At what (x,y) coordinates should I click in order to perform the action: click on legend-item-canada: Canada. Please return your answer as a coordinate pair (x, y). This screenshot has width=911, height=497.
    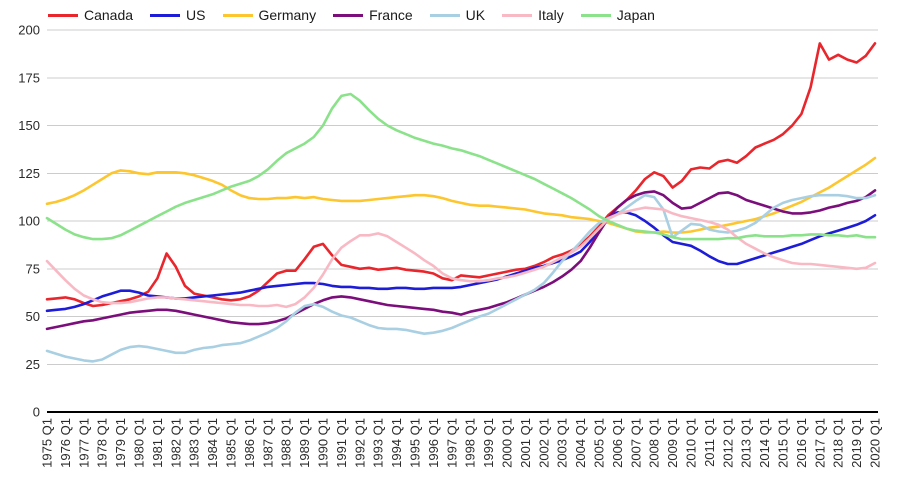
    Looking at the image, I should click on (90, 15).